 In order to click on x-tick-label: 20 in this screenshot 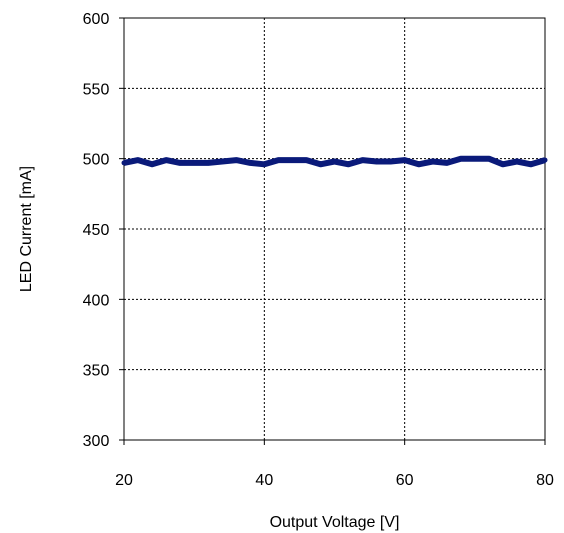, I will do `click(124, 480)`.